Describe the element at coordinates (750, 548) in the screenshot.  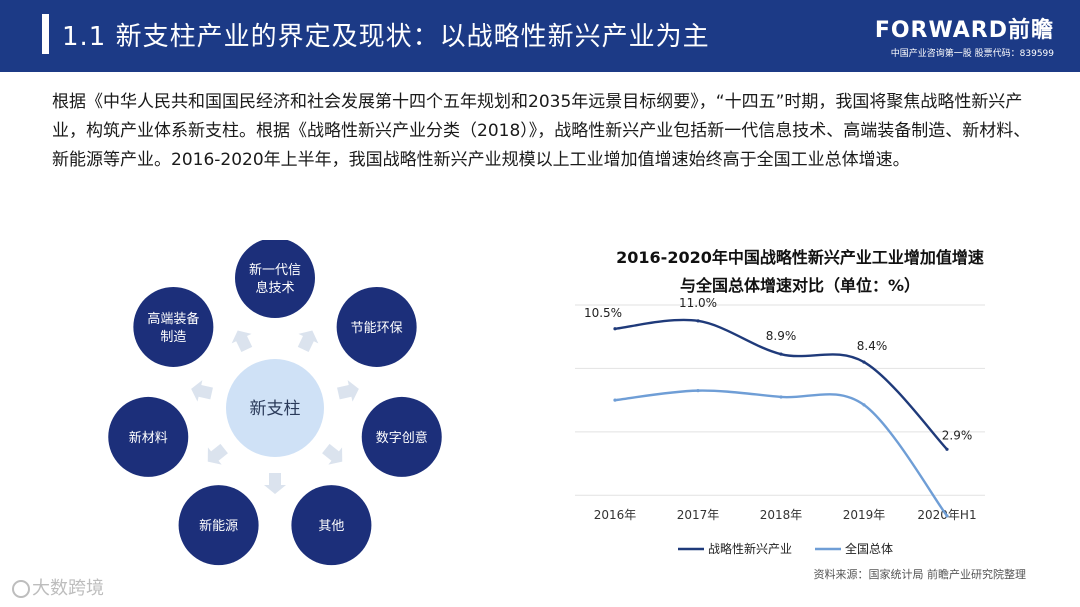
I see `legend-label: 战略性新兴产业` at that location.